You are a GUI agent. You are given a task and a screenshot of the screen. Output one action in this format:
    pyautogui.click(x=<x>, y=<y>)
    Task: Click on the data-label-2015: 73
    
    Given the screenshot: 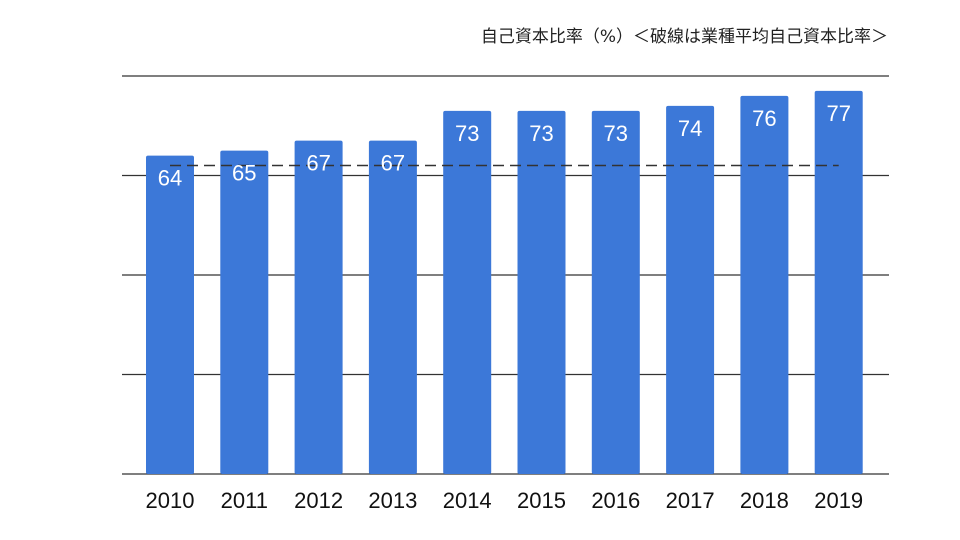 What is the action you would take?
    pyautogui.click(x=541, y=133)
    